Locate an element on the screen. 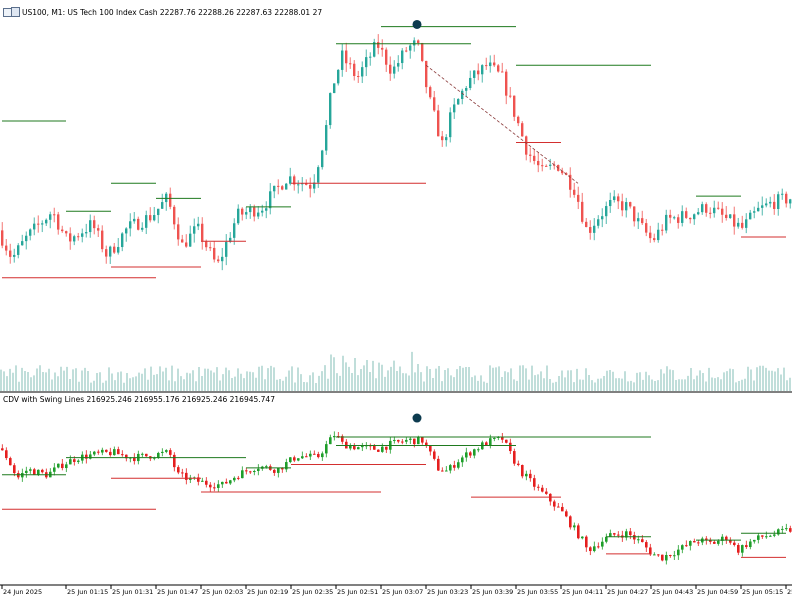 This screenshot has height=600, width=792. time-tick-label: 25 Jun 01:47 is located at coordinates (178, 592).